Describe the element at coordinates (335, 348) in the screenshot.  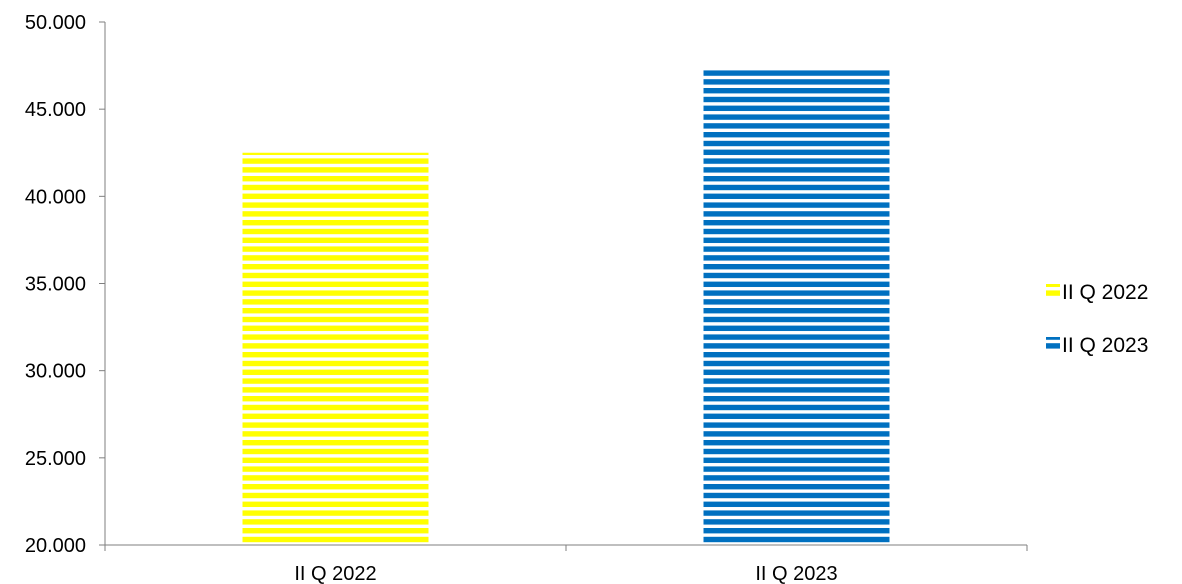
I see `bar-ii-q-2022` at that location.